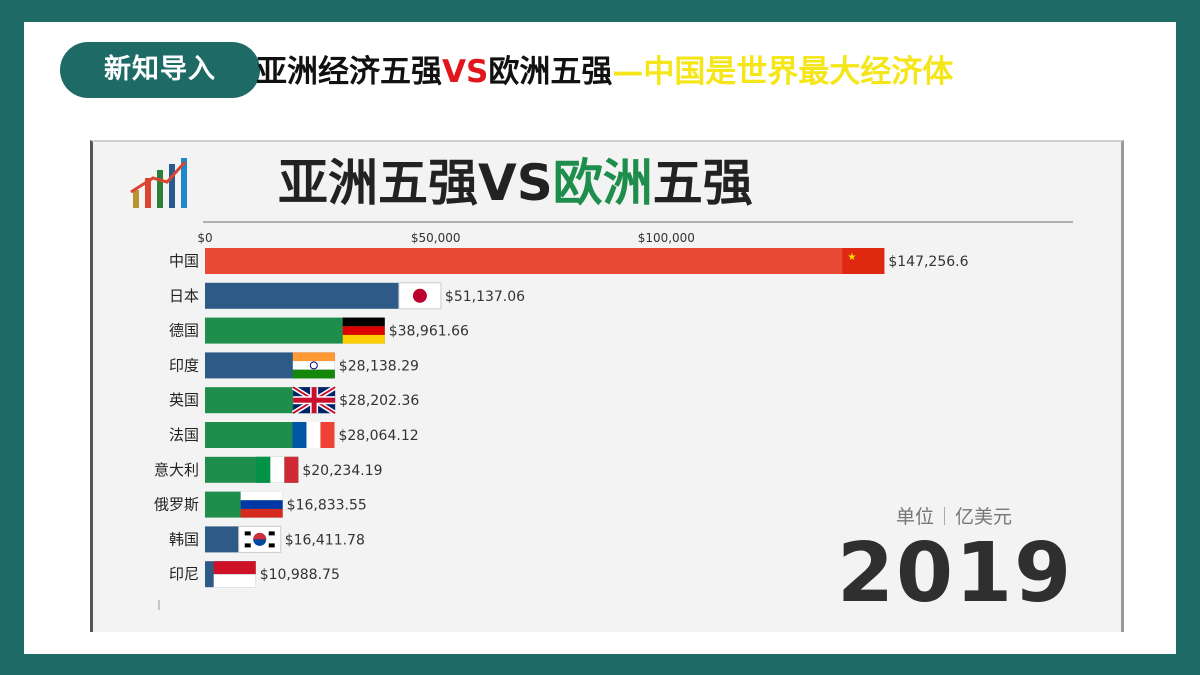 The height and width of the screenshot is (675, 1200). What do you see at coordinates (928, 262) in the screenshot?
I see `value-label: $147,256.6` at bounding box center [928, 262].